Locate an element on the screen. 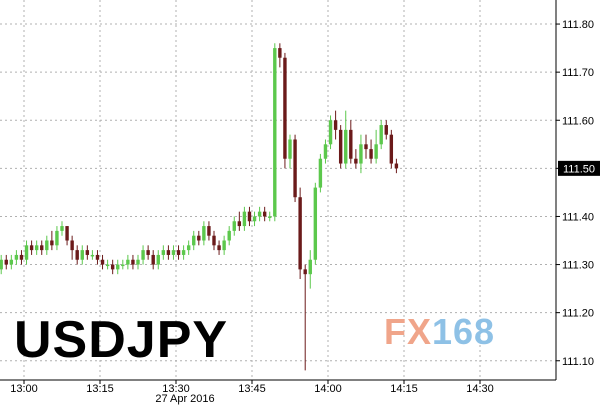  y-tick-label: 111.40 is located at coordinates (578, 217).